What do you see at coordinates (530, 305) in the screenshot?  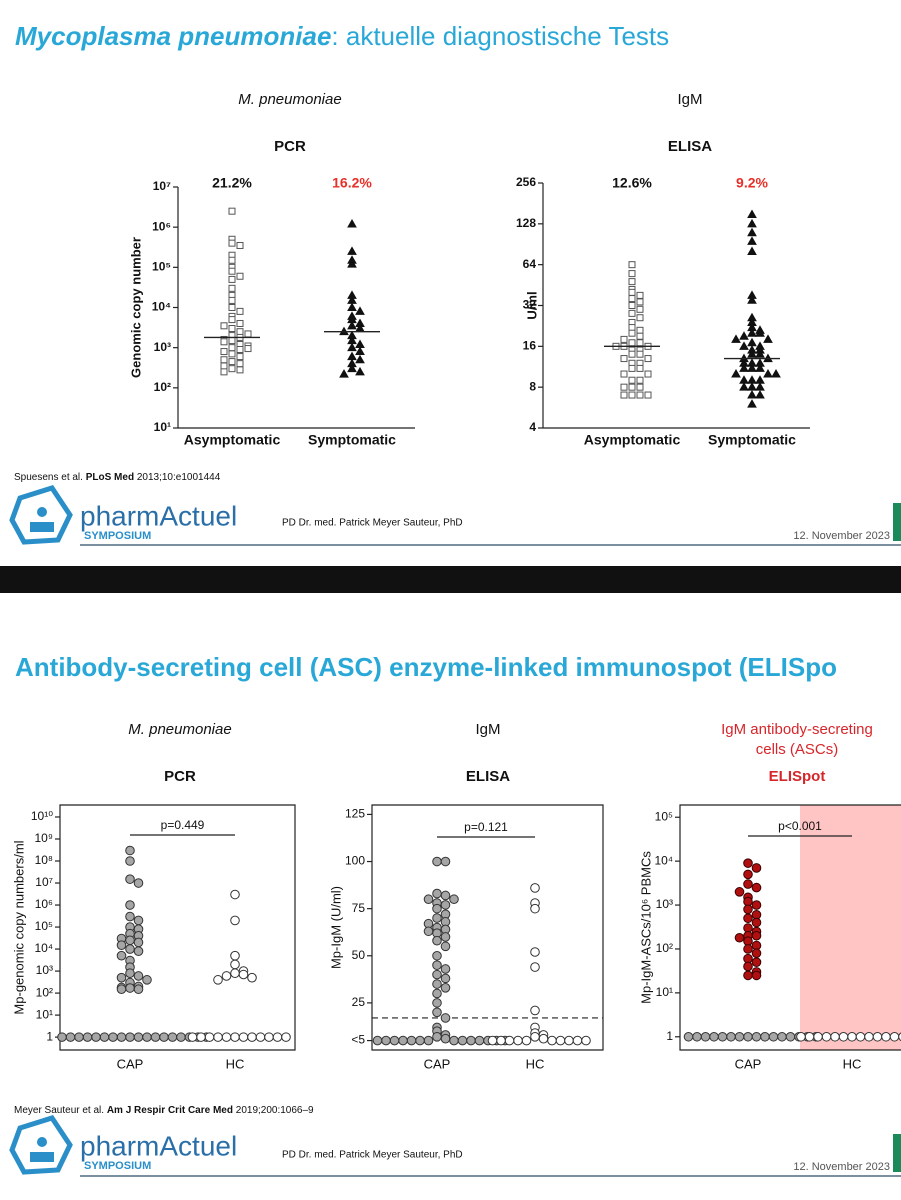 I see `y-tick-label: 32` at bounding box center [530, 305].